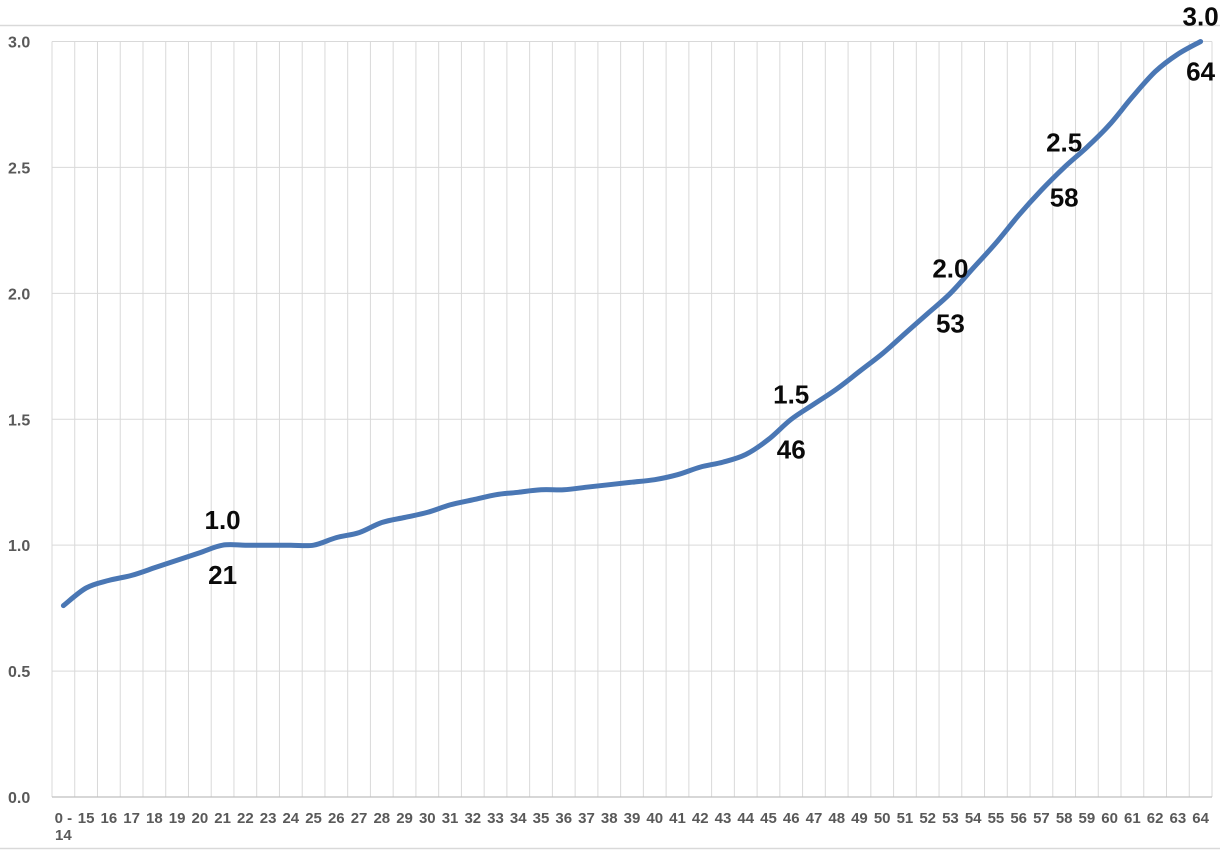 This screenshot has width=1220, height=850. I want to click on y-tick-label: 3.0, so click(19, 43).